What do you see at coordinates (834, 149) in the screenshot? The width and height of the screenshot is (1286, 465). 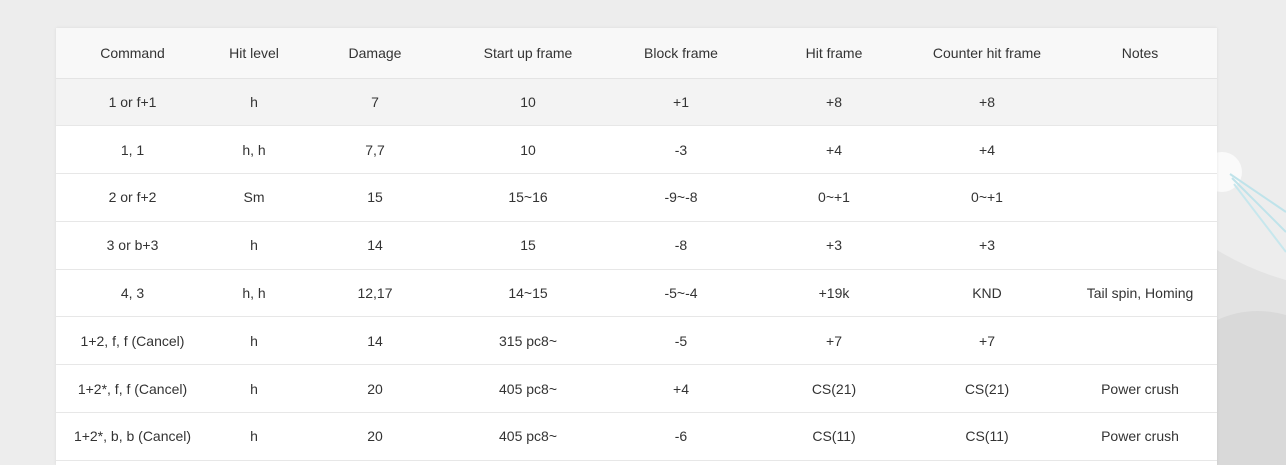 I see `cell-hit: +4` at bounding box center [834, 149].